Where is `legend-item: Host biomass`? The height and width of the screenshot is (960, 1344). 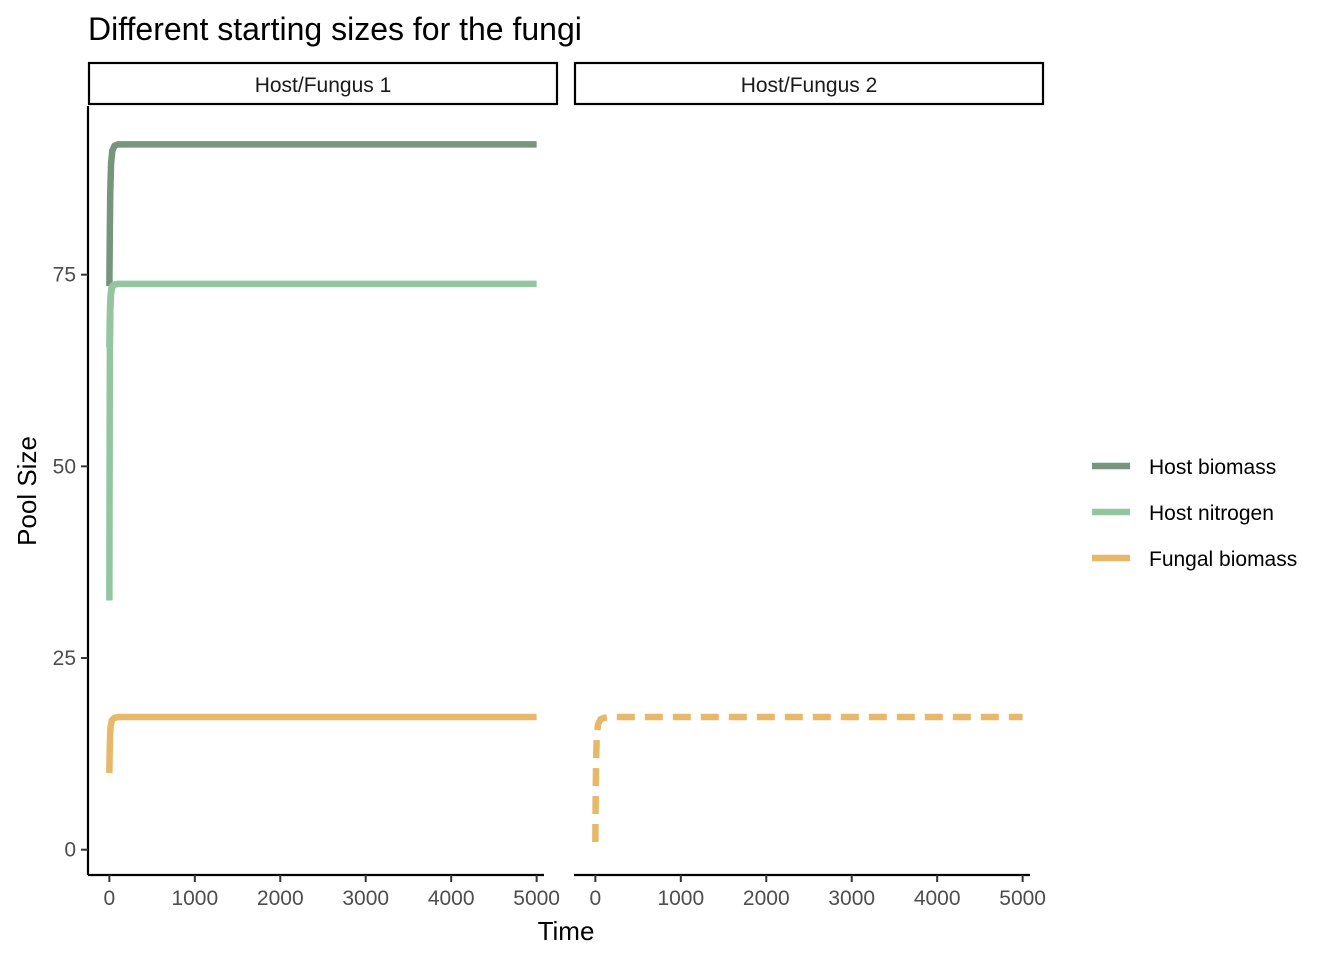 legend-item: Host biomass is located at coordinates (1184, 467).